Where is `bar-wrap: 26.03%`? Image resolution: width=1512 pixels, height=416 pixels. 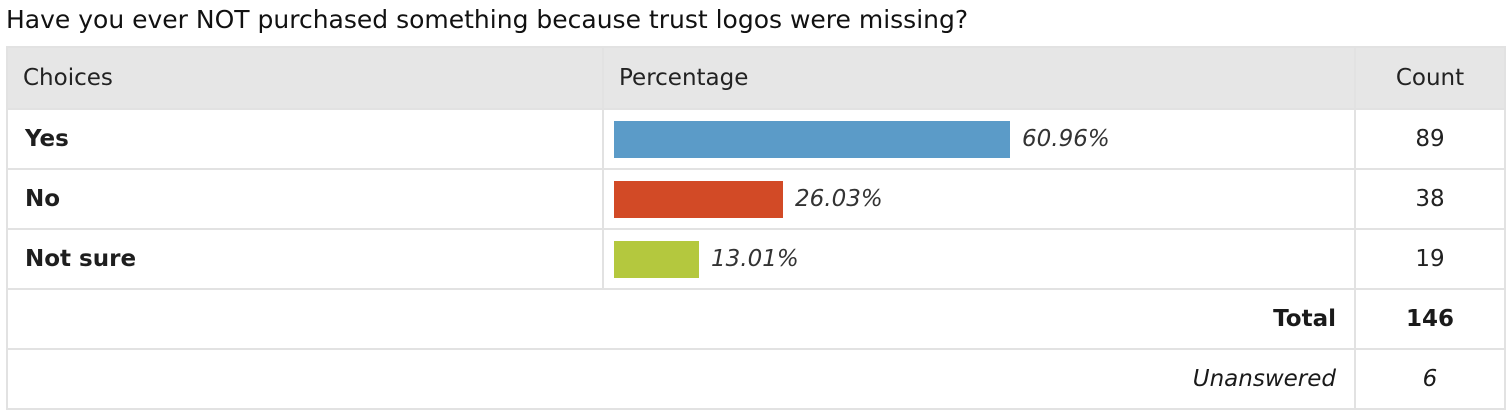 bar-wrap: 26.03% is located at coordinates (984, 199).